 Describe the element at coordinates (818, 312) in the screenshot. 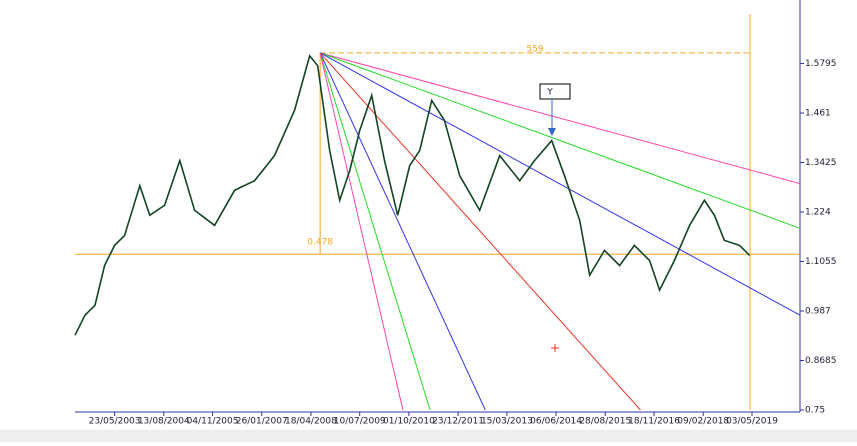

I see `y-tick-label: 0.987` at that location.